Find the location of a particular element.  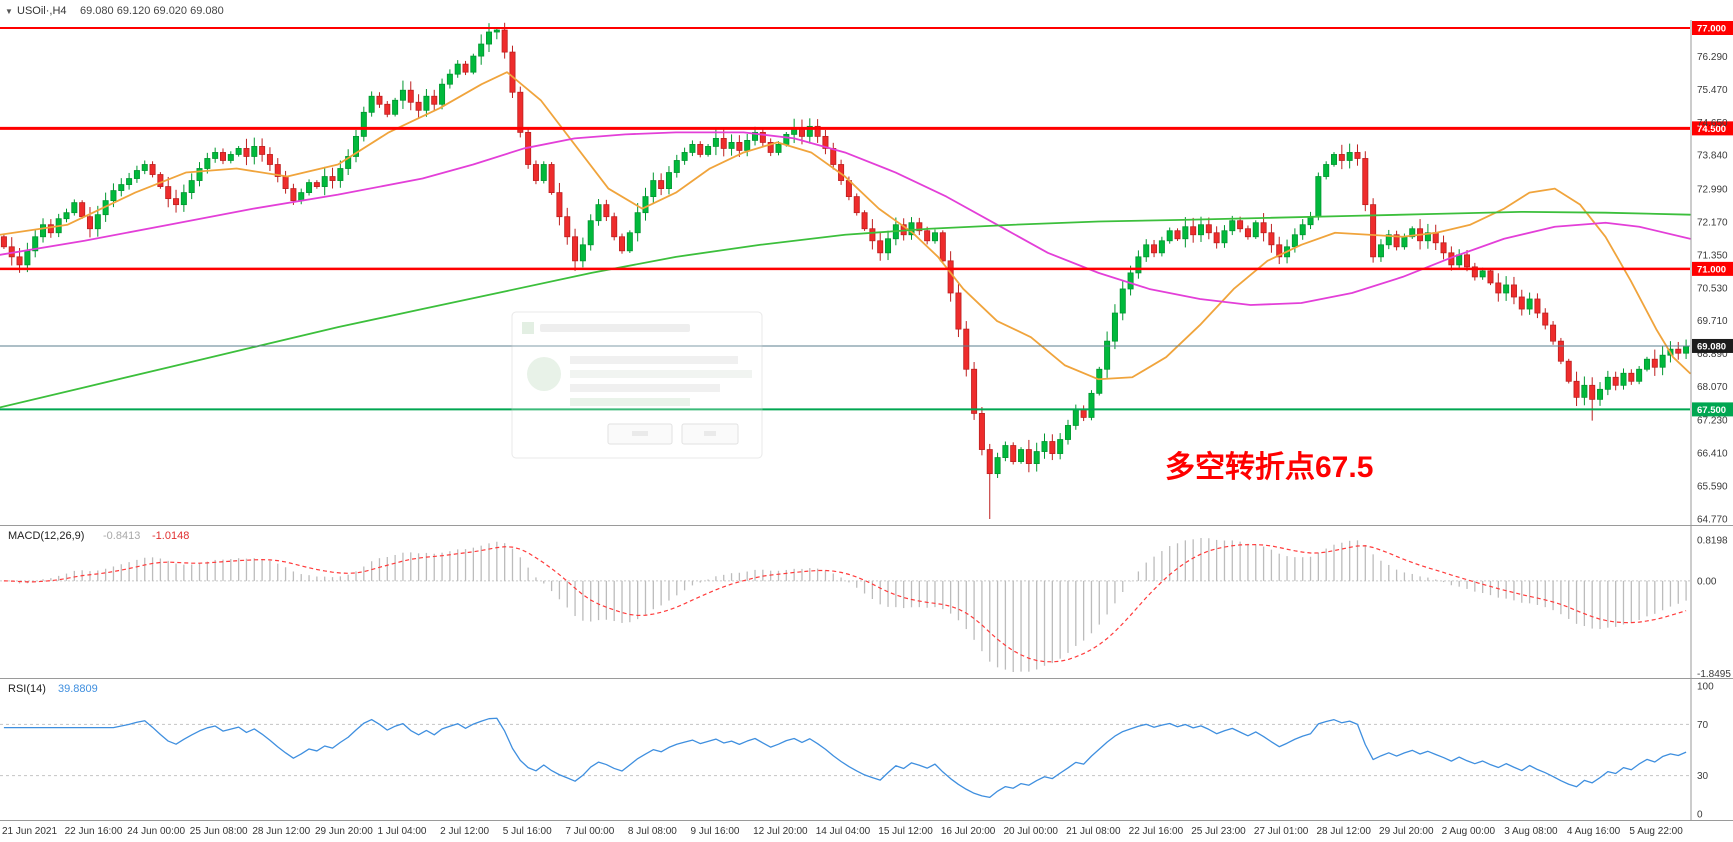

date-label: 7 Jul 00:00 is located at coordinates (589, 831).